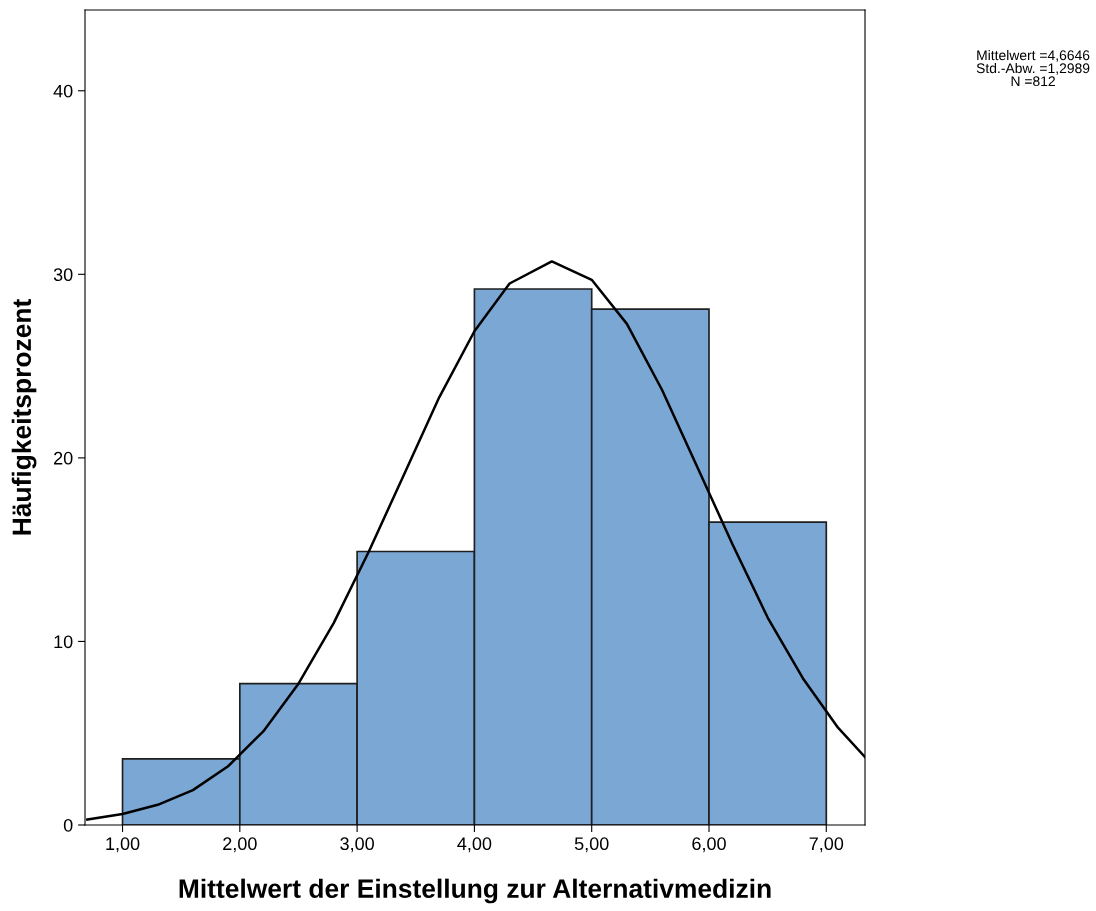 Image resolution: width=1096 pixels, height=911 pixels. Describe the element at coordinates (709, 845) in the screenshot. I see `x-tick-label: 6,00` at that location.